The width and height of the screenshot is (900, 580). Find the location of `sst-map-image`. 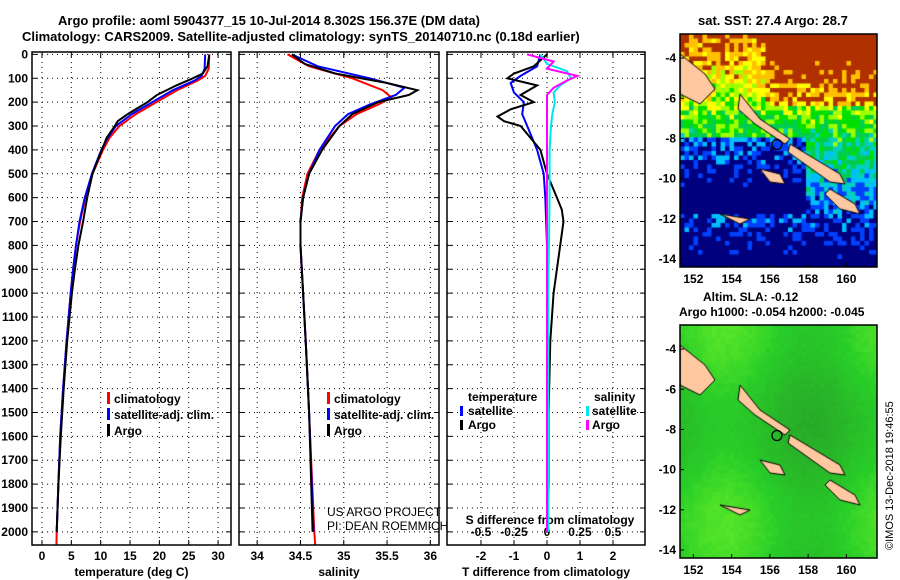

sst-map-image is located at coordinates (778, 150).